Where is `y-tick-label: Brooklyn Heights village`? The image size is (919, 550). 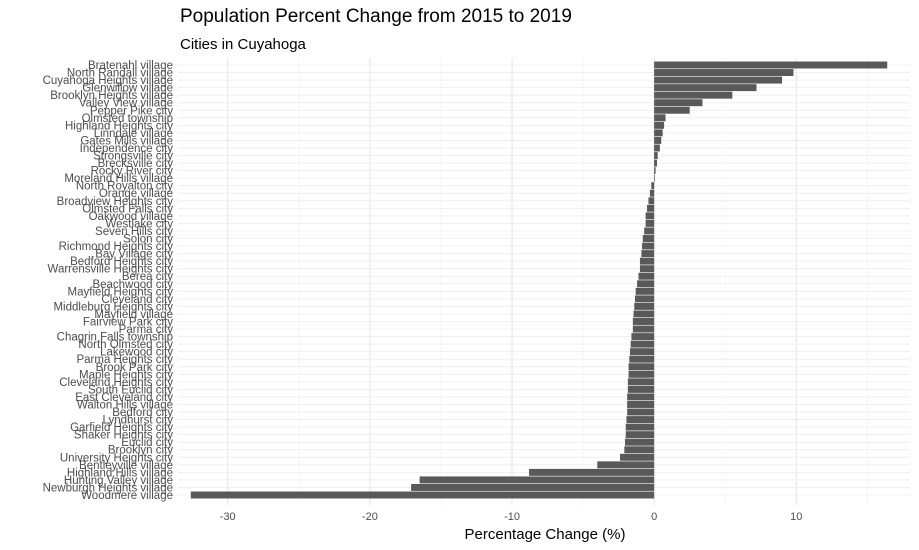
y-tick-label: Brooklyn Heights village is located at coordinates (111, 96).